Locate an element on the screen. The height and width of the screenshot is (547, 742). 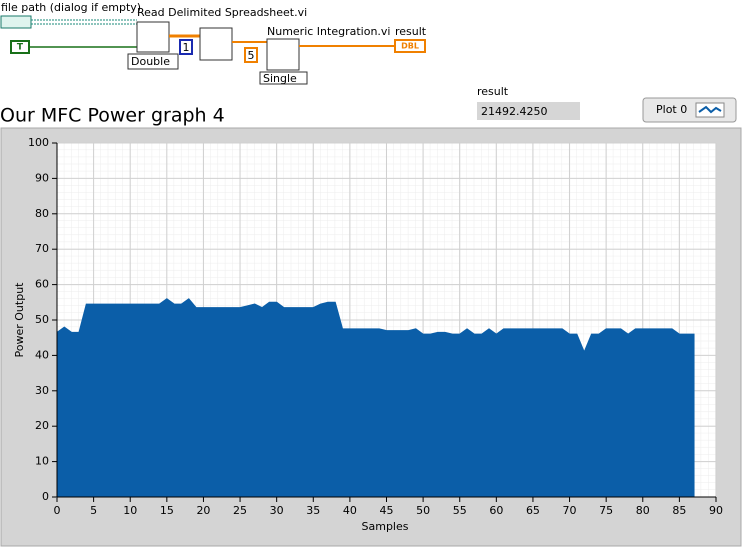
x-tick-label: 70 is located at coordinates (570, 510).